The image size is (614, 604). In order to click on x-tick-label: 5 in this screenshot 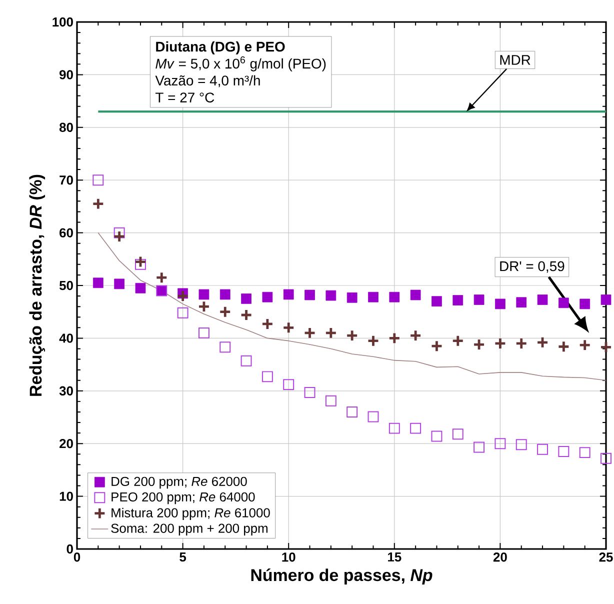, I will do `click(183, 557)`.